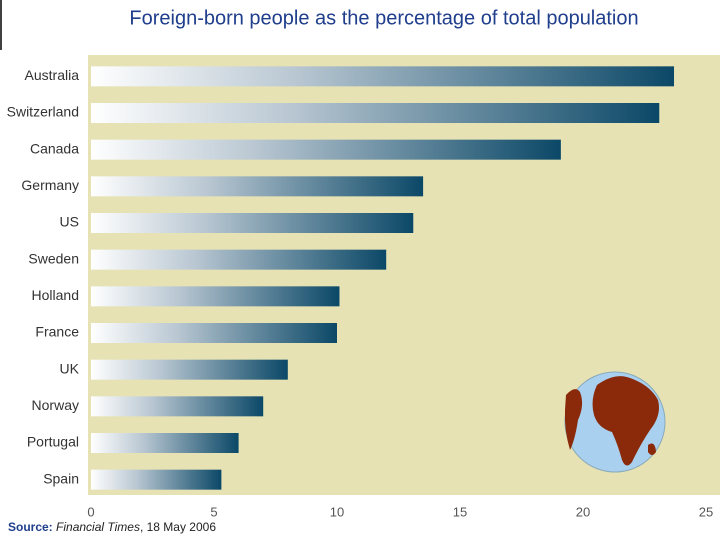  I want to click on x-tick-label: 20, so click(583, 511).